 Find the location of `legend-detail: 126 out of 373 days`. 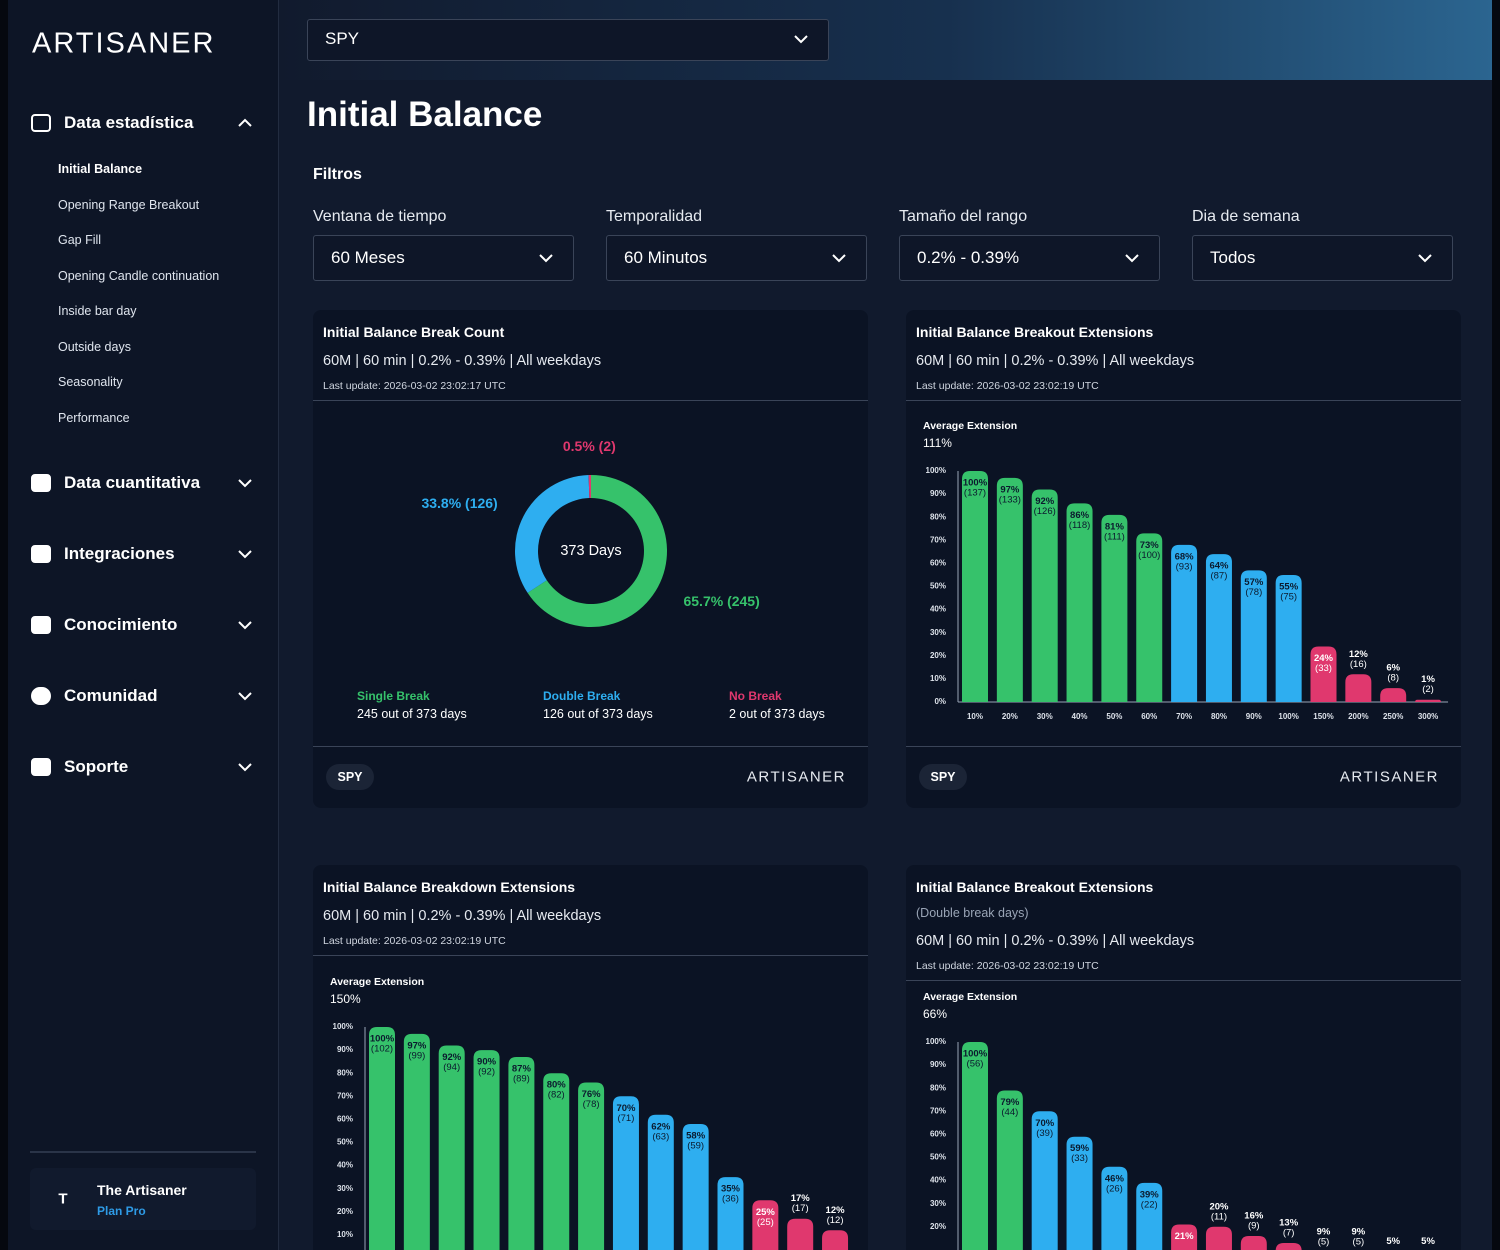

legend-detail: 126 out of 373 days is located at coordinates (598, 714).